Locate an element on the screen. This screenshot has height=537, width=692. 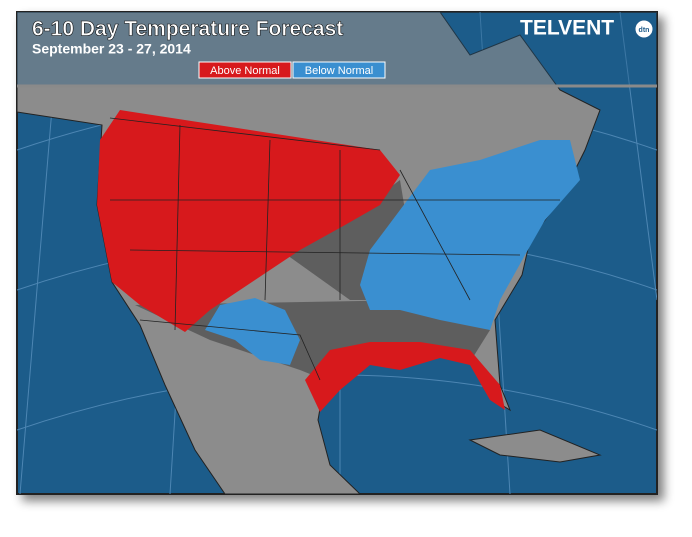
title: 6-10 Day Temperature Forecast is located at coordinates (187, 29).